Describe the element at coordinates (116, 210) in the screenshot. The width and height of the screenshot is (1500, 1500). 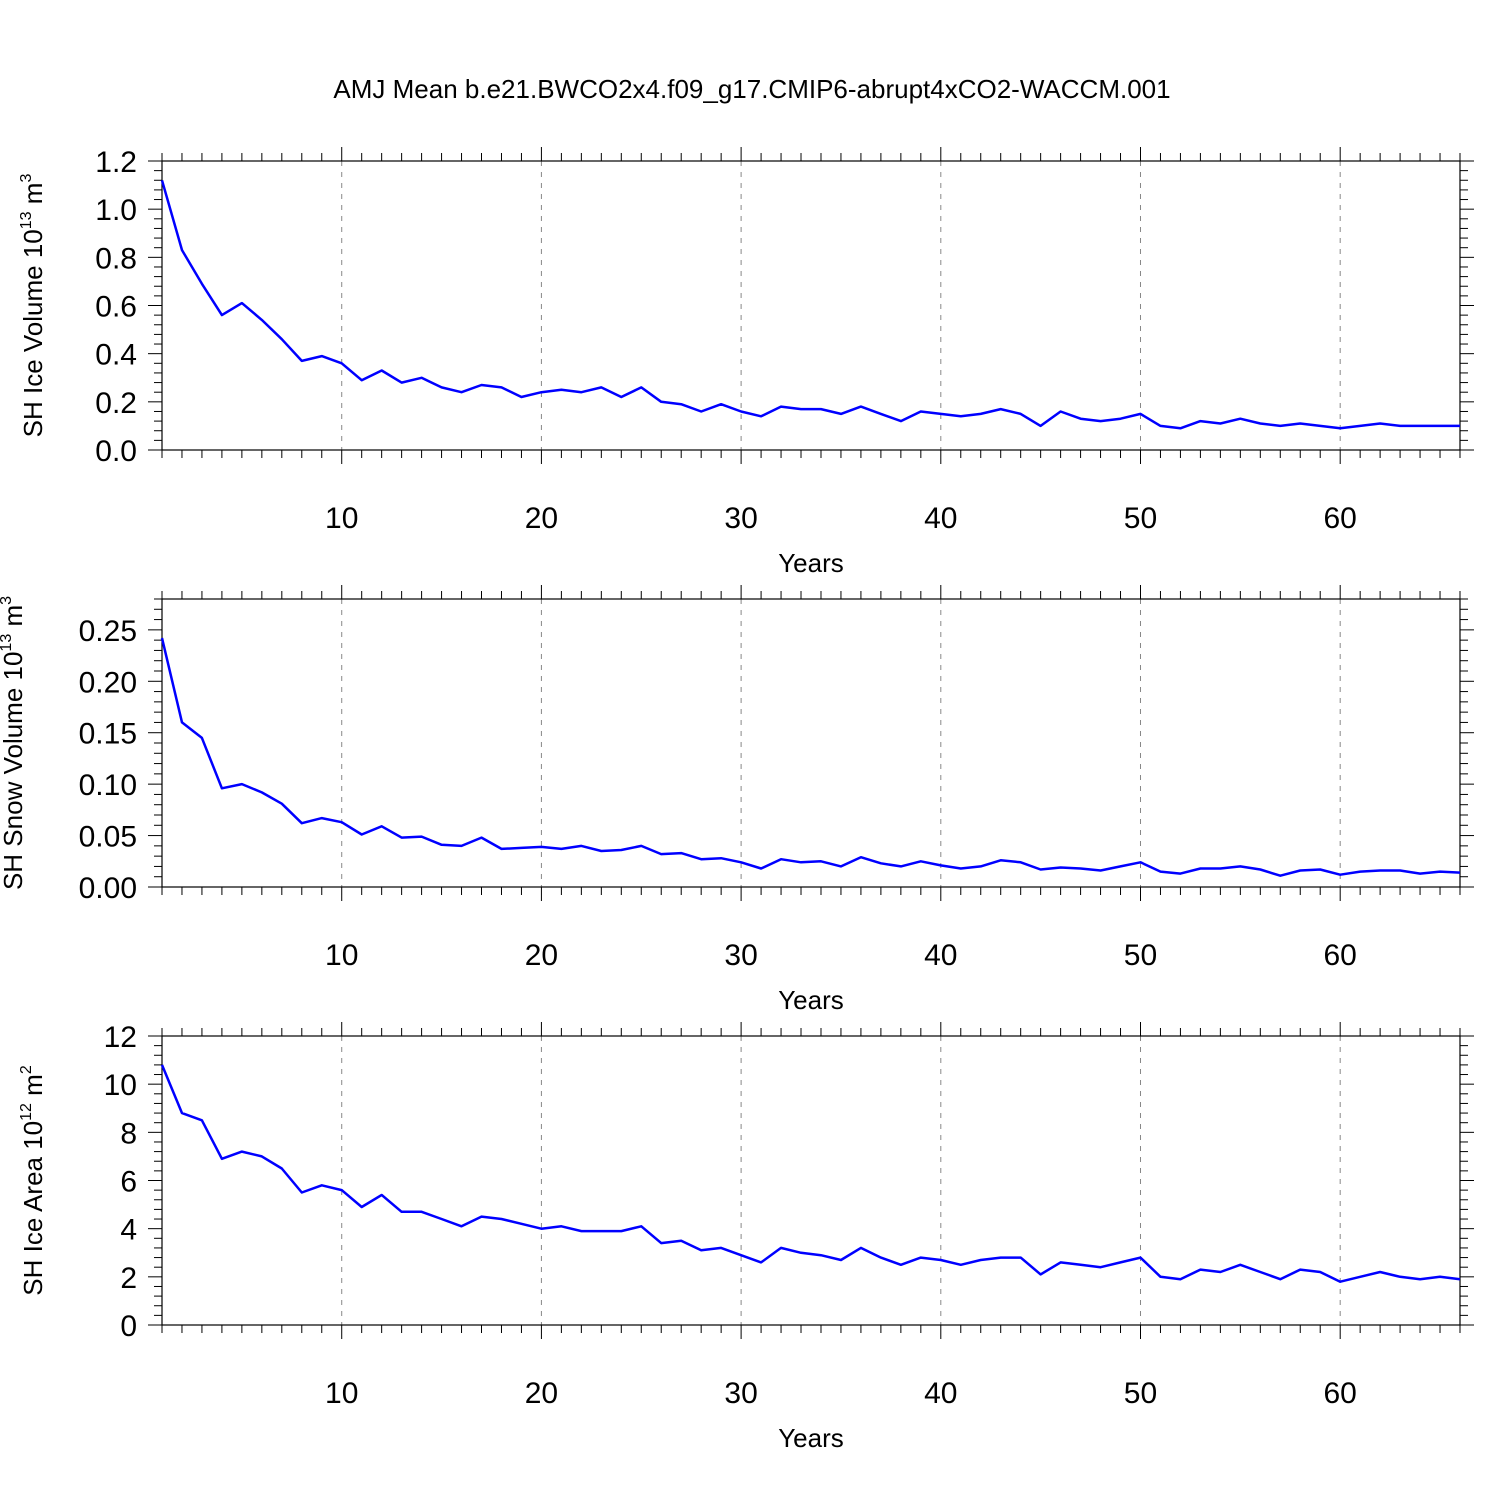
I see `y-tick-label: 1.0` at that location.